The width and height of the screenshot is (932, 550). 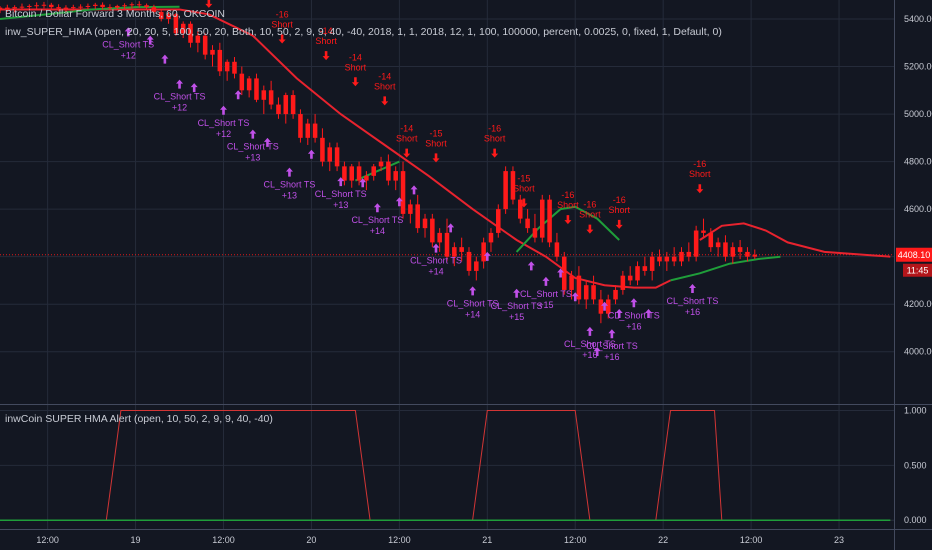 What do you see at coordinates (440, 540) in the screenshot?
I see `time-axis: 12:00 19 12:00 20 12:00 21 12:00 22 12:00 23` at bounding box center [440, 540].